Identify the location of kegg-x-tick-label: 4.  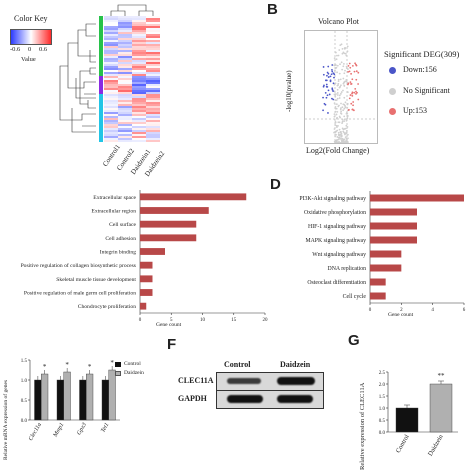
(432, 310).